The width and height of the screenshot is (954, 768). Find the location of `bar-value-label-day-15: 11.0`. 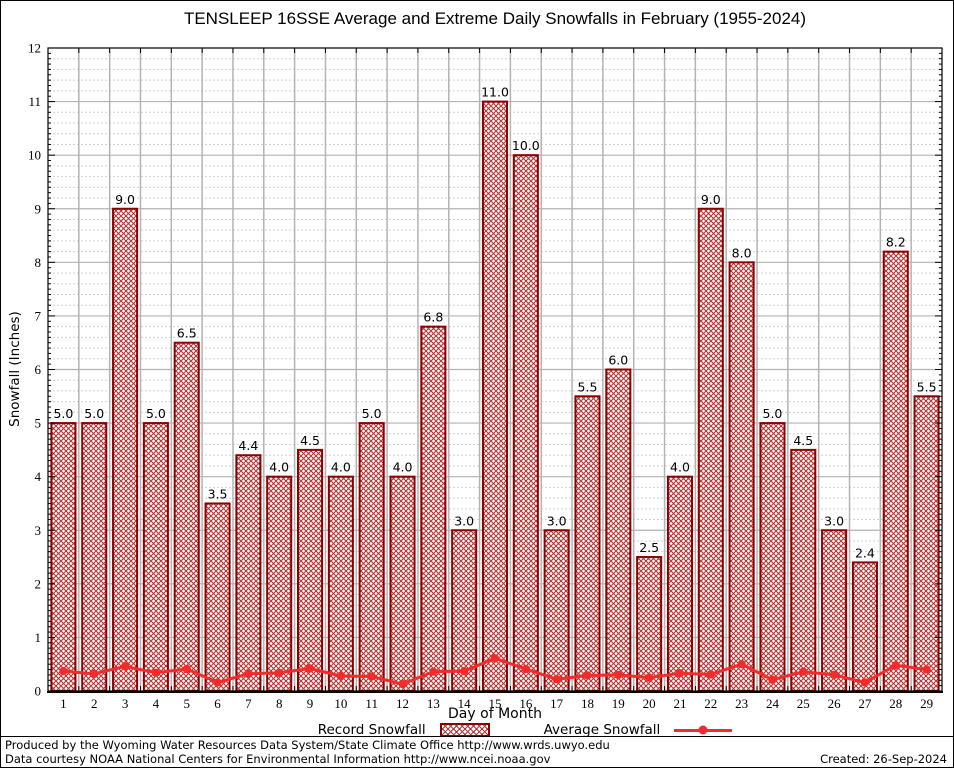

bar-value-label-day-15: 11.0 is located at coordinates (495, 92).